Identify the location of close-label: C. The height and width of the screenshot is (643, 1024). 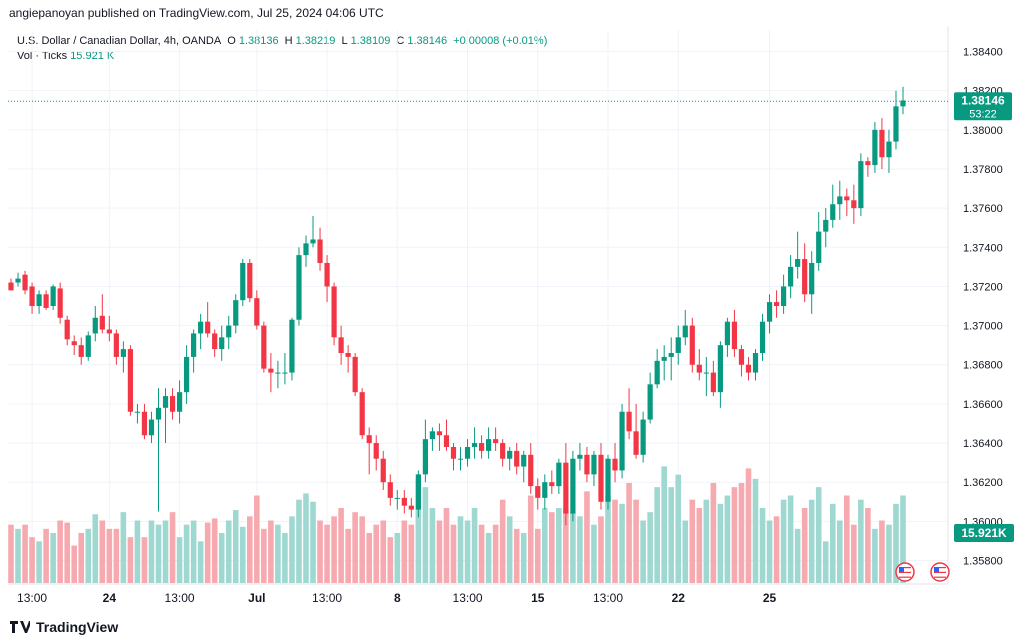
(400, 41).